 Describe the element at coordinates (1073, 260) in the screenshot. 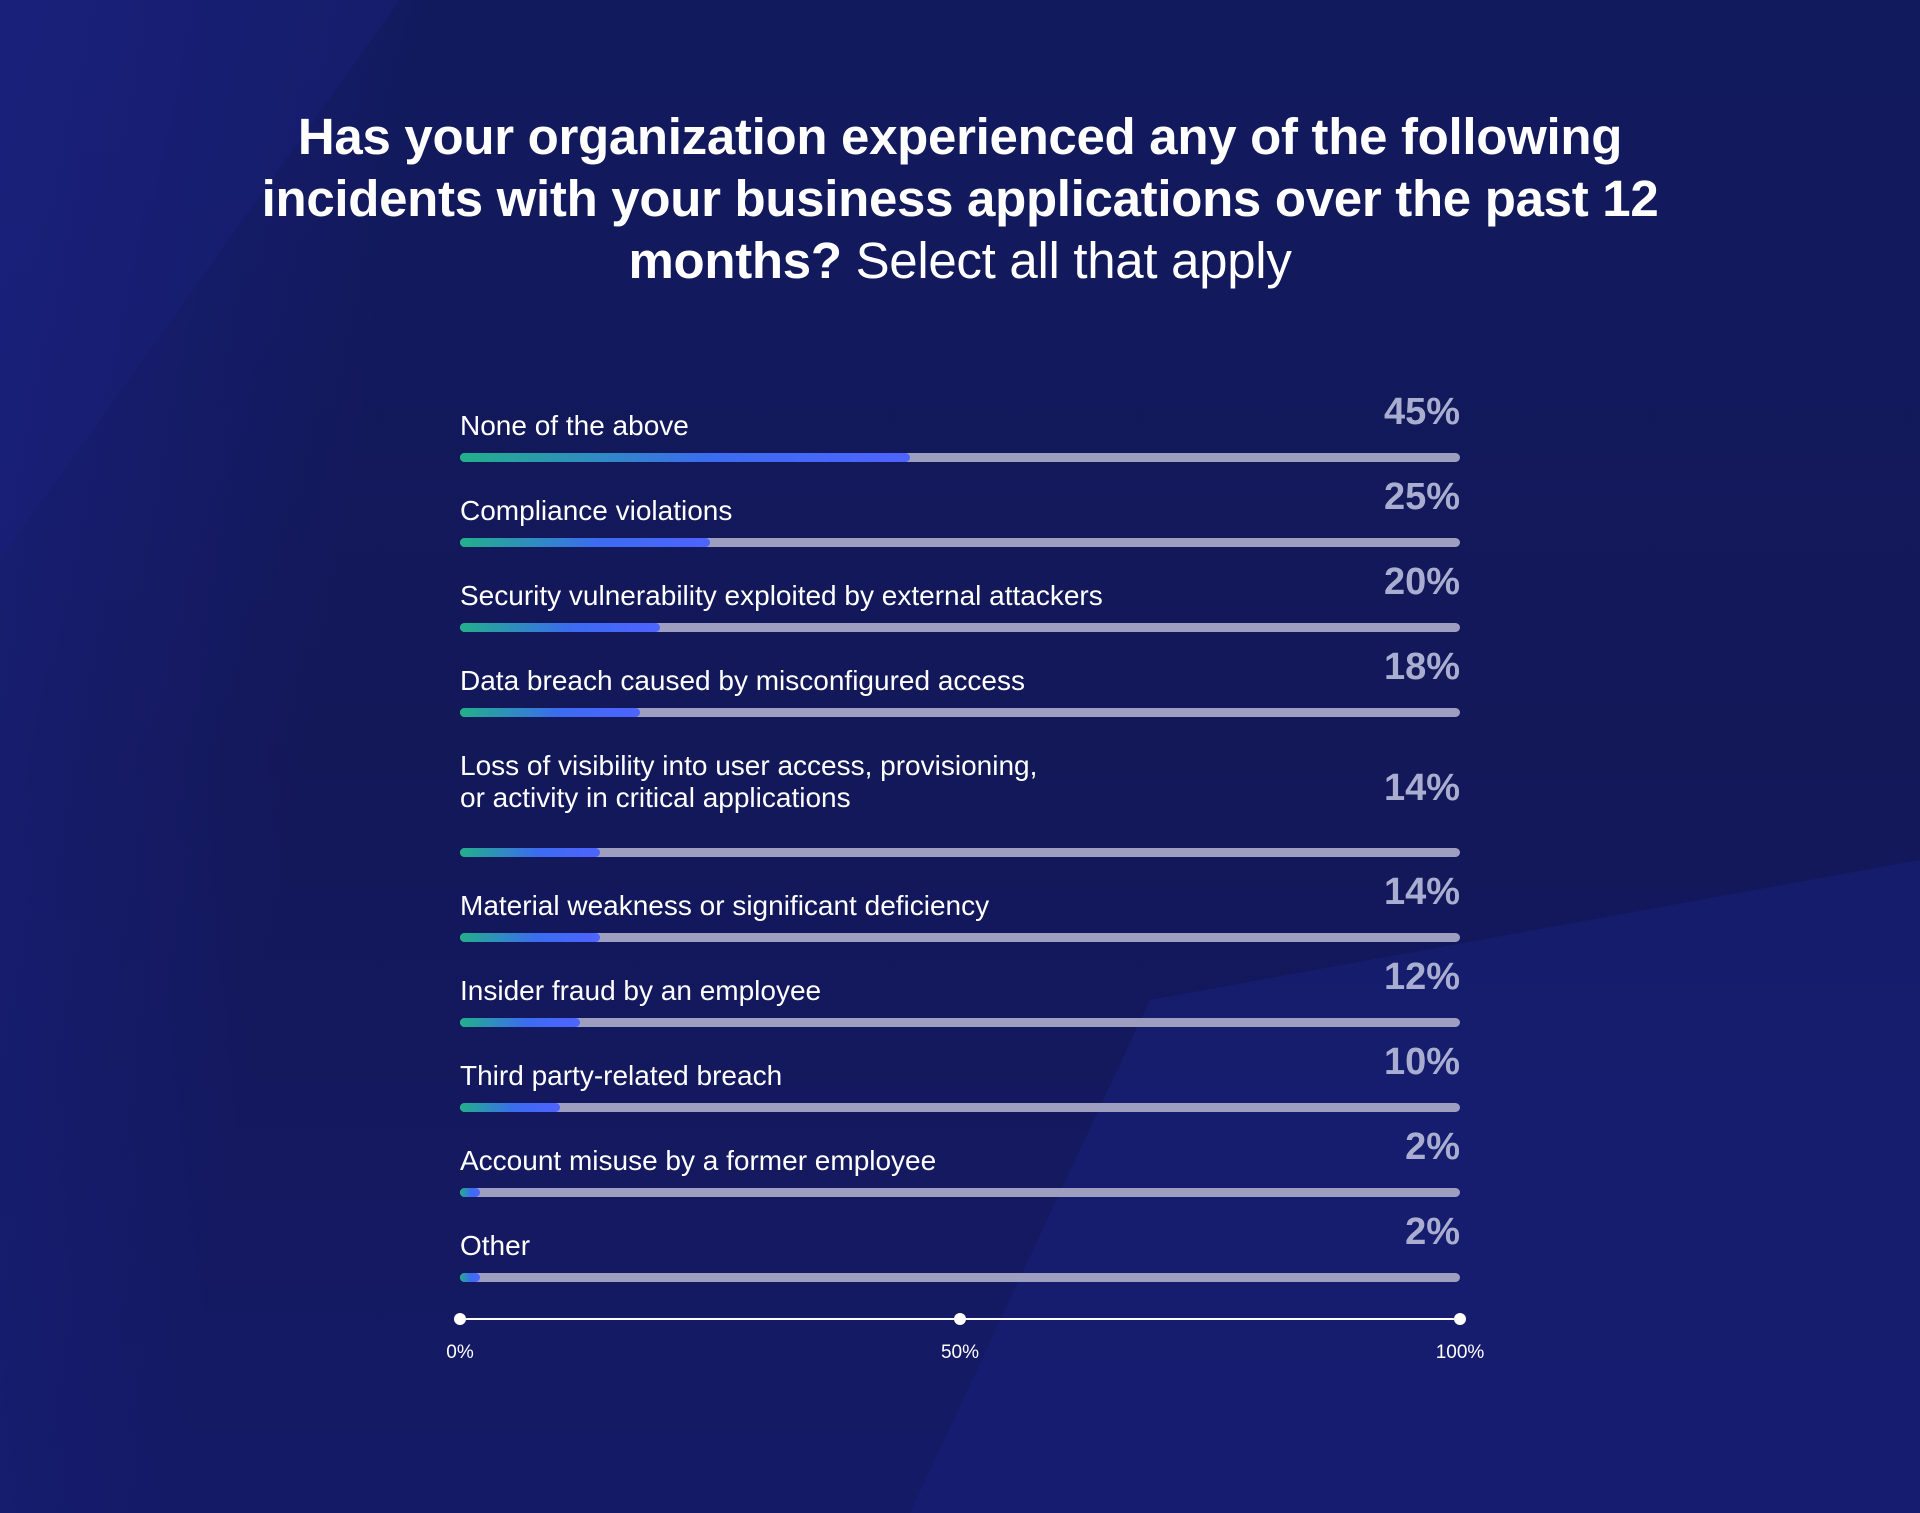

I see `chart-title-instruction: Select all that apply` at that location.